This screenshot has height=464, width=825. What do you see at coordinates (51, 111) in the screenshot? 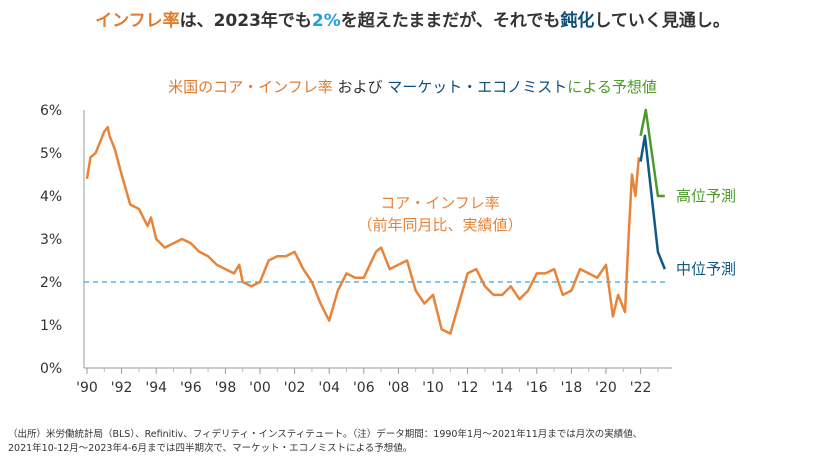
I see `y-tick-label: 6%` at bounding box center [51, 111].